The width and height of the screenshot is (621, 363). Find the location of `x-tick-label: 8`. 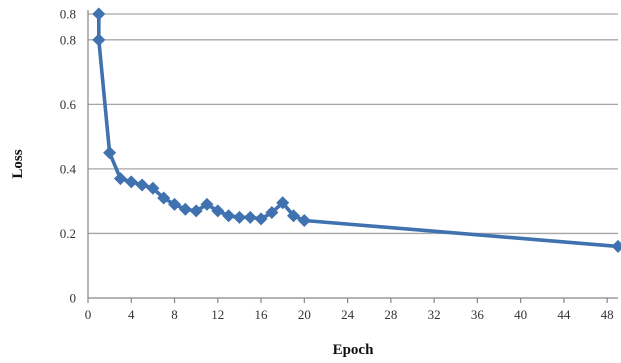

x-tick-label: 8 is located at coordinates (174, 314).